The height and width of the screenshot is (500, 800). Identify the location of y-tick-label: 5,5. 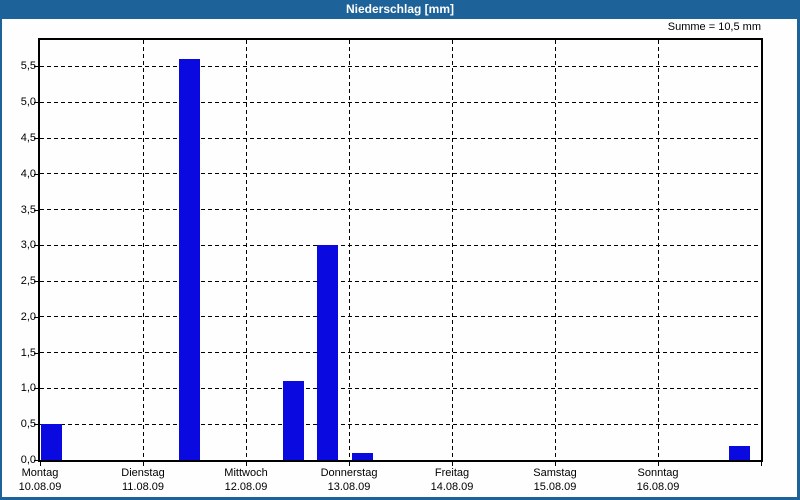
(28, 66).